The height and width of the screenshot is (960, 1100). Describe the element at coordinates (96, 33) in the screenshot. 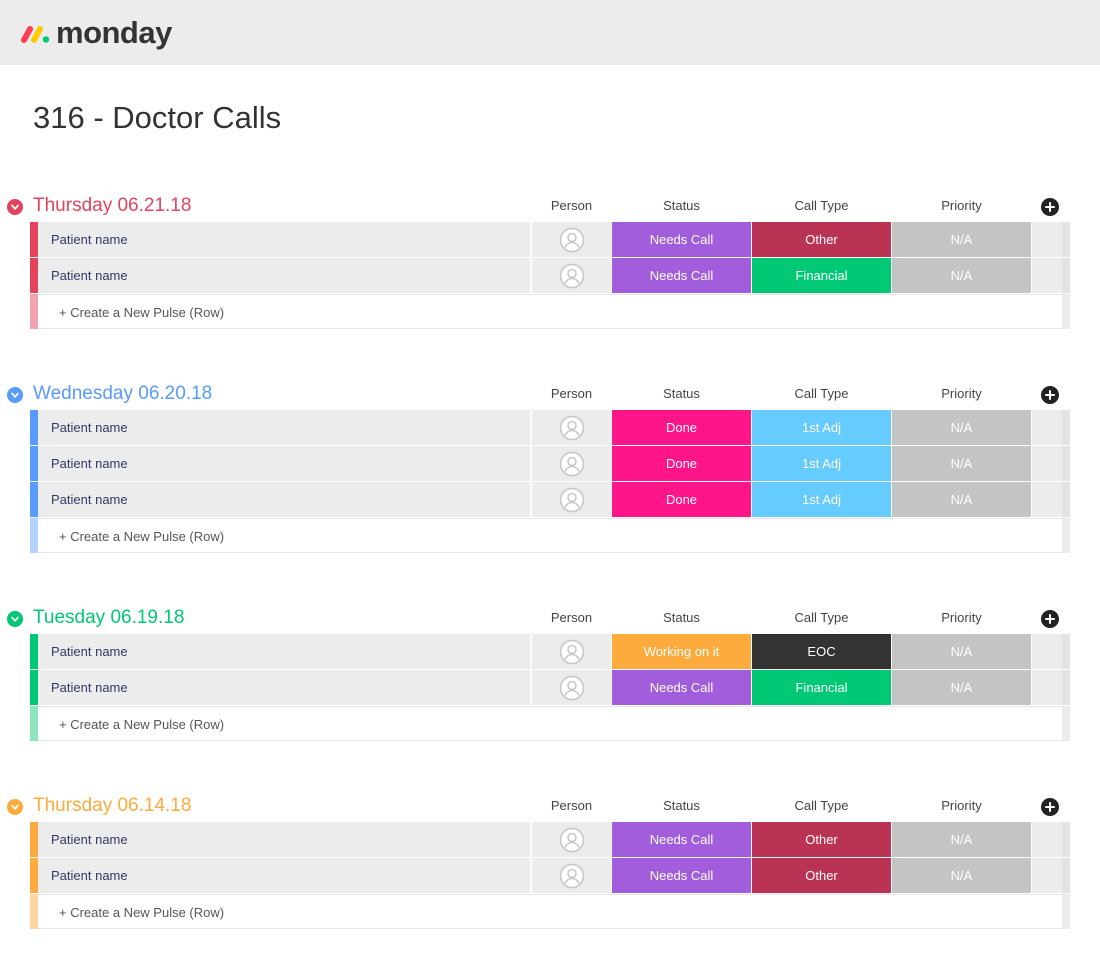

I see `monday-logo: monday` at that location.